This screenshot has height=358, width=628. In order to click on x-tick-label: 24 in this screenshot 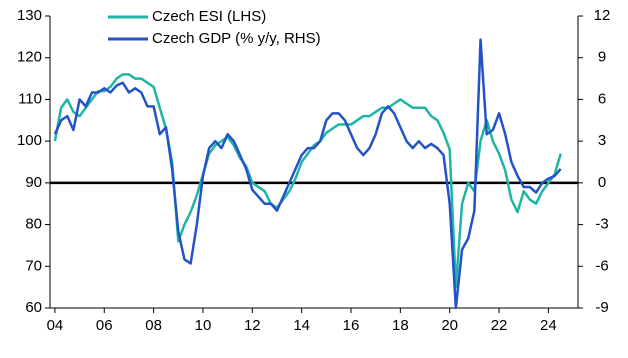, I will do `click(548, 325)`.